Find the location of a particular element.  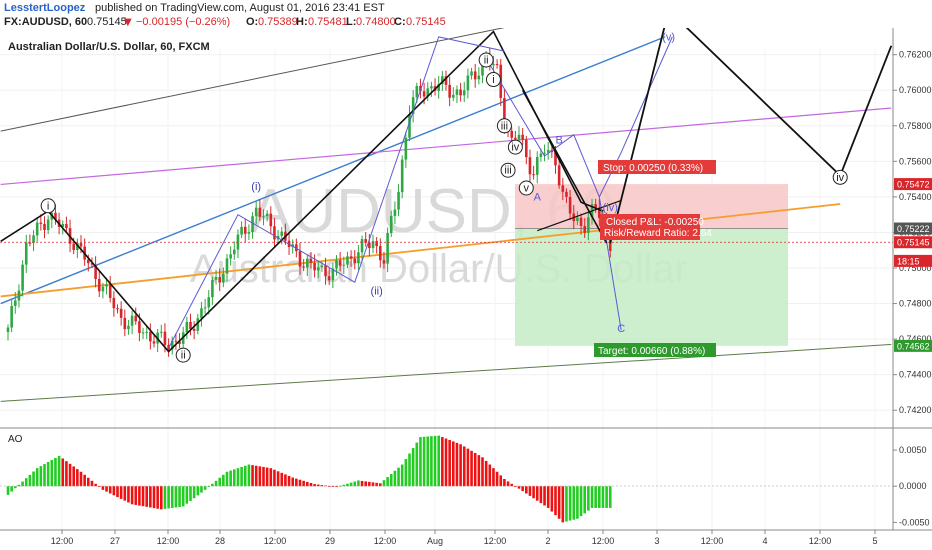

price-label: 0.75472 is located at coordinates (913, 185).